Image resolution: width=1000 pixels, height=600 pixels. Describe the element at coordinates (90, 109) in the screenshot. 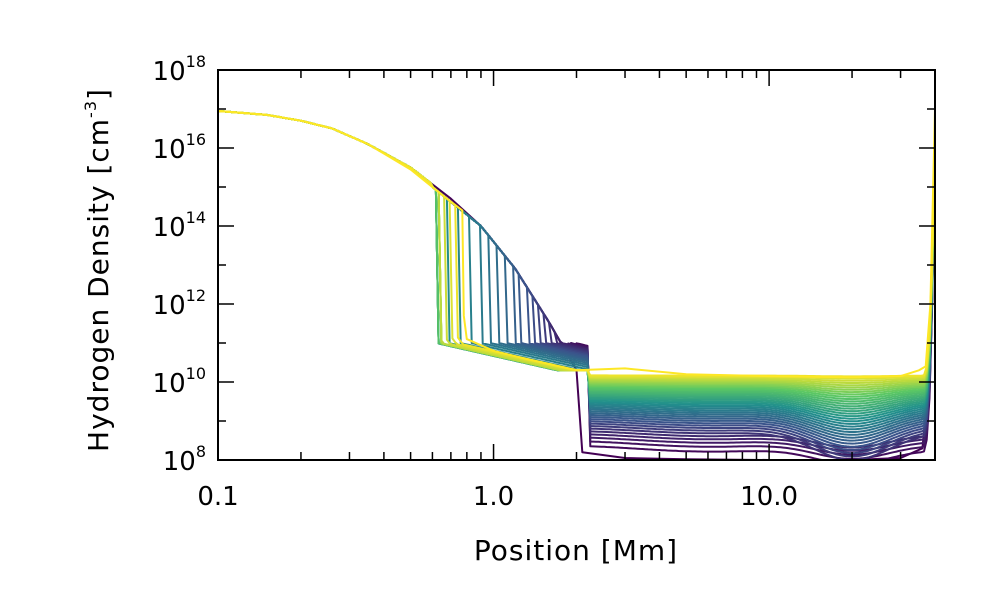

I see `y-axis-title-exponent: -3` at that location.